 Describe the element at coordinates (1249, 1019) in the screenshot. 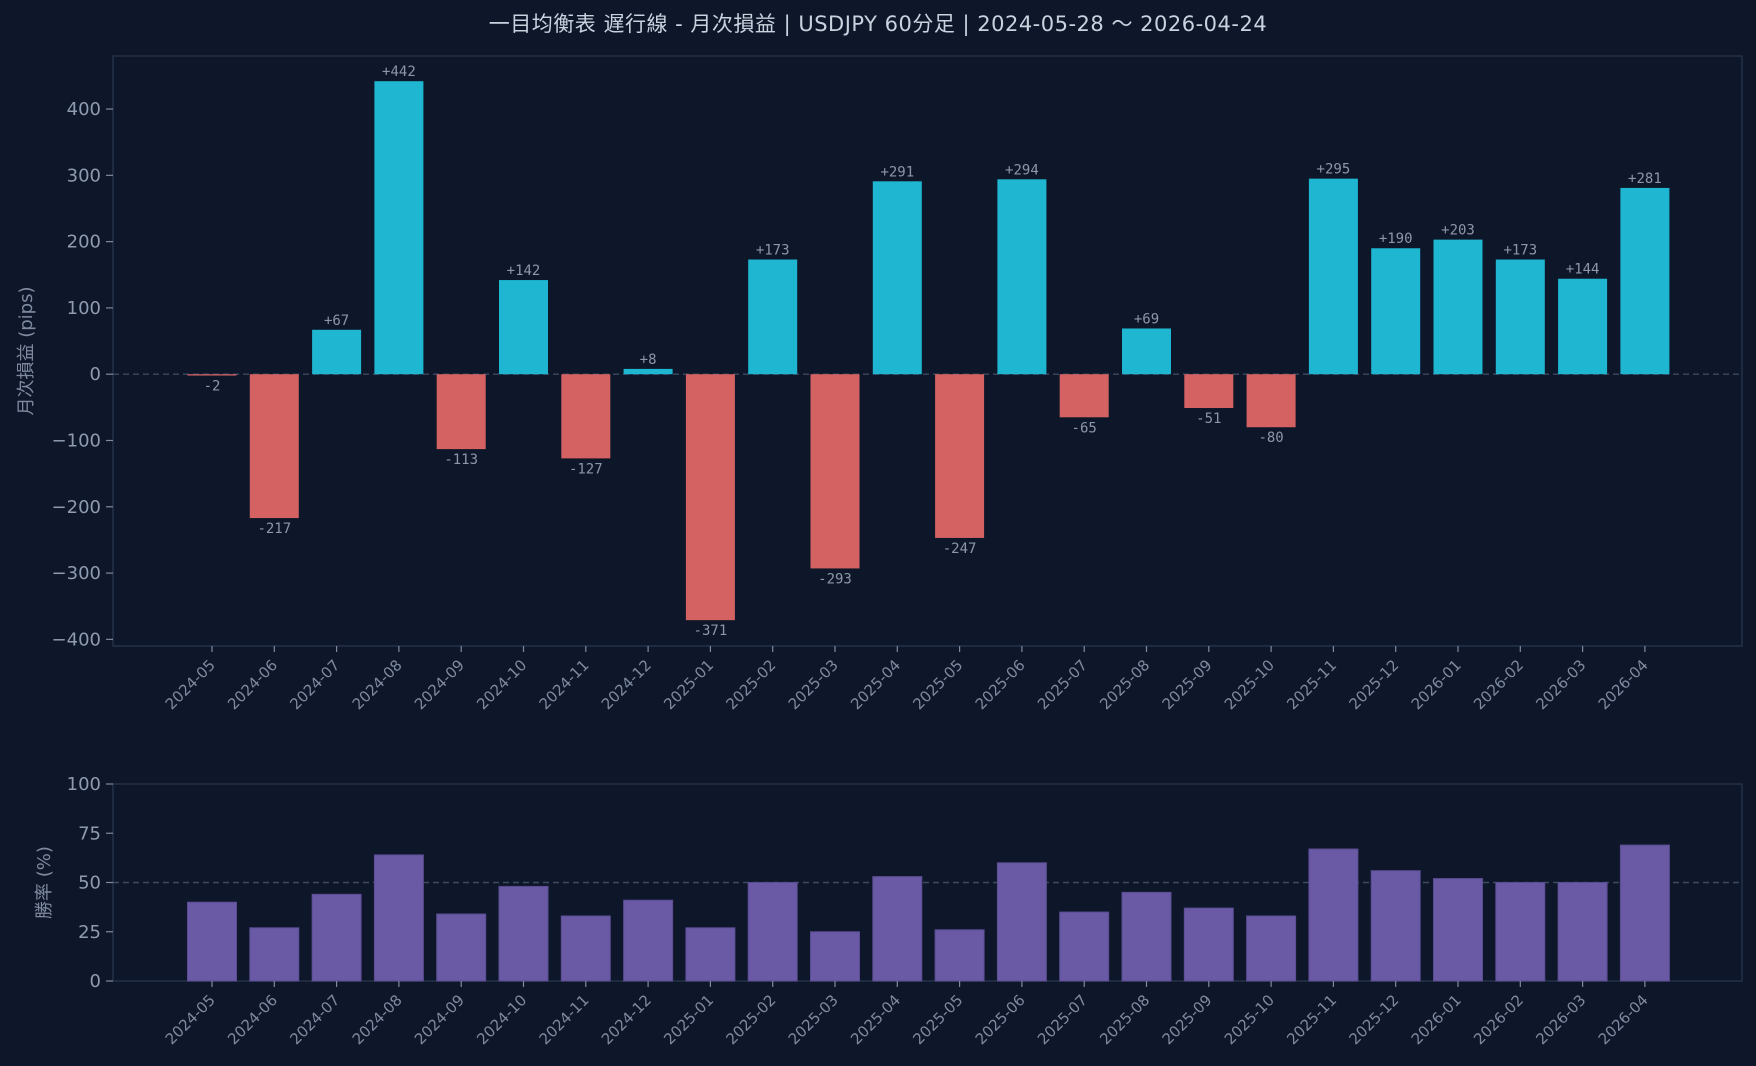

I see `x-tick-label: 2025-10` at that location.